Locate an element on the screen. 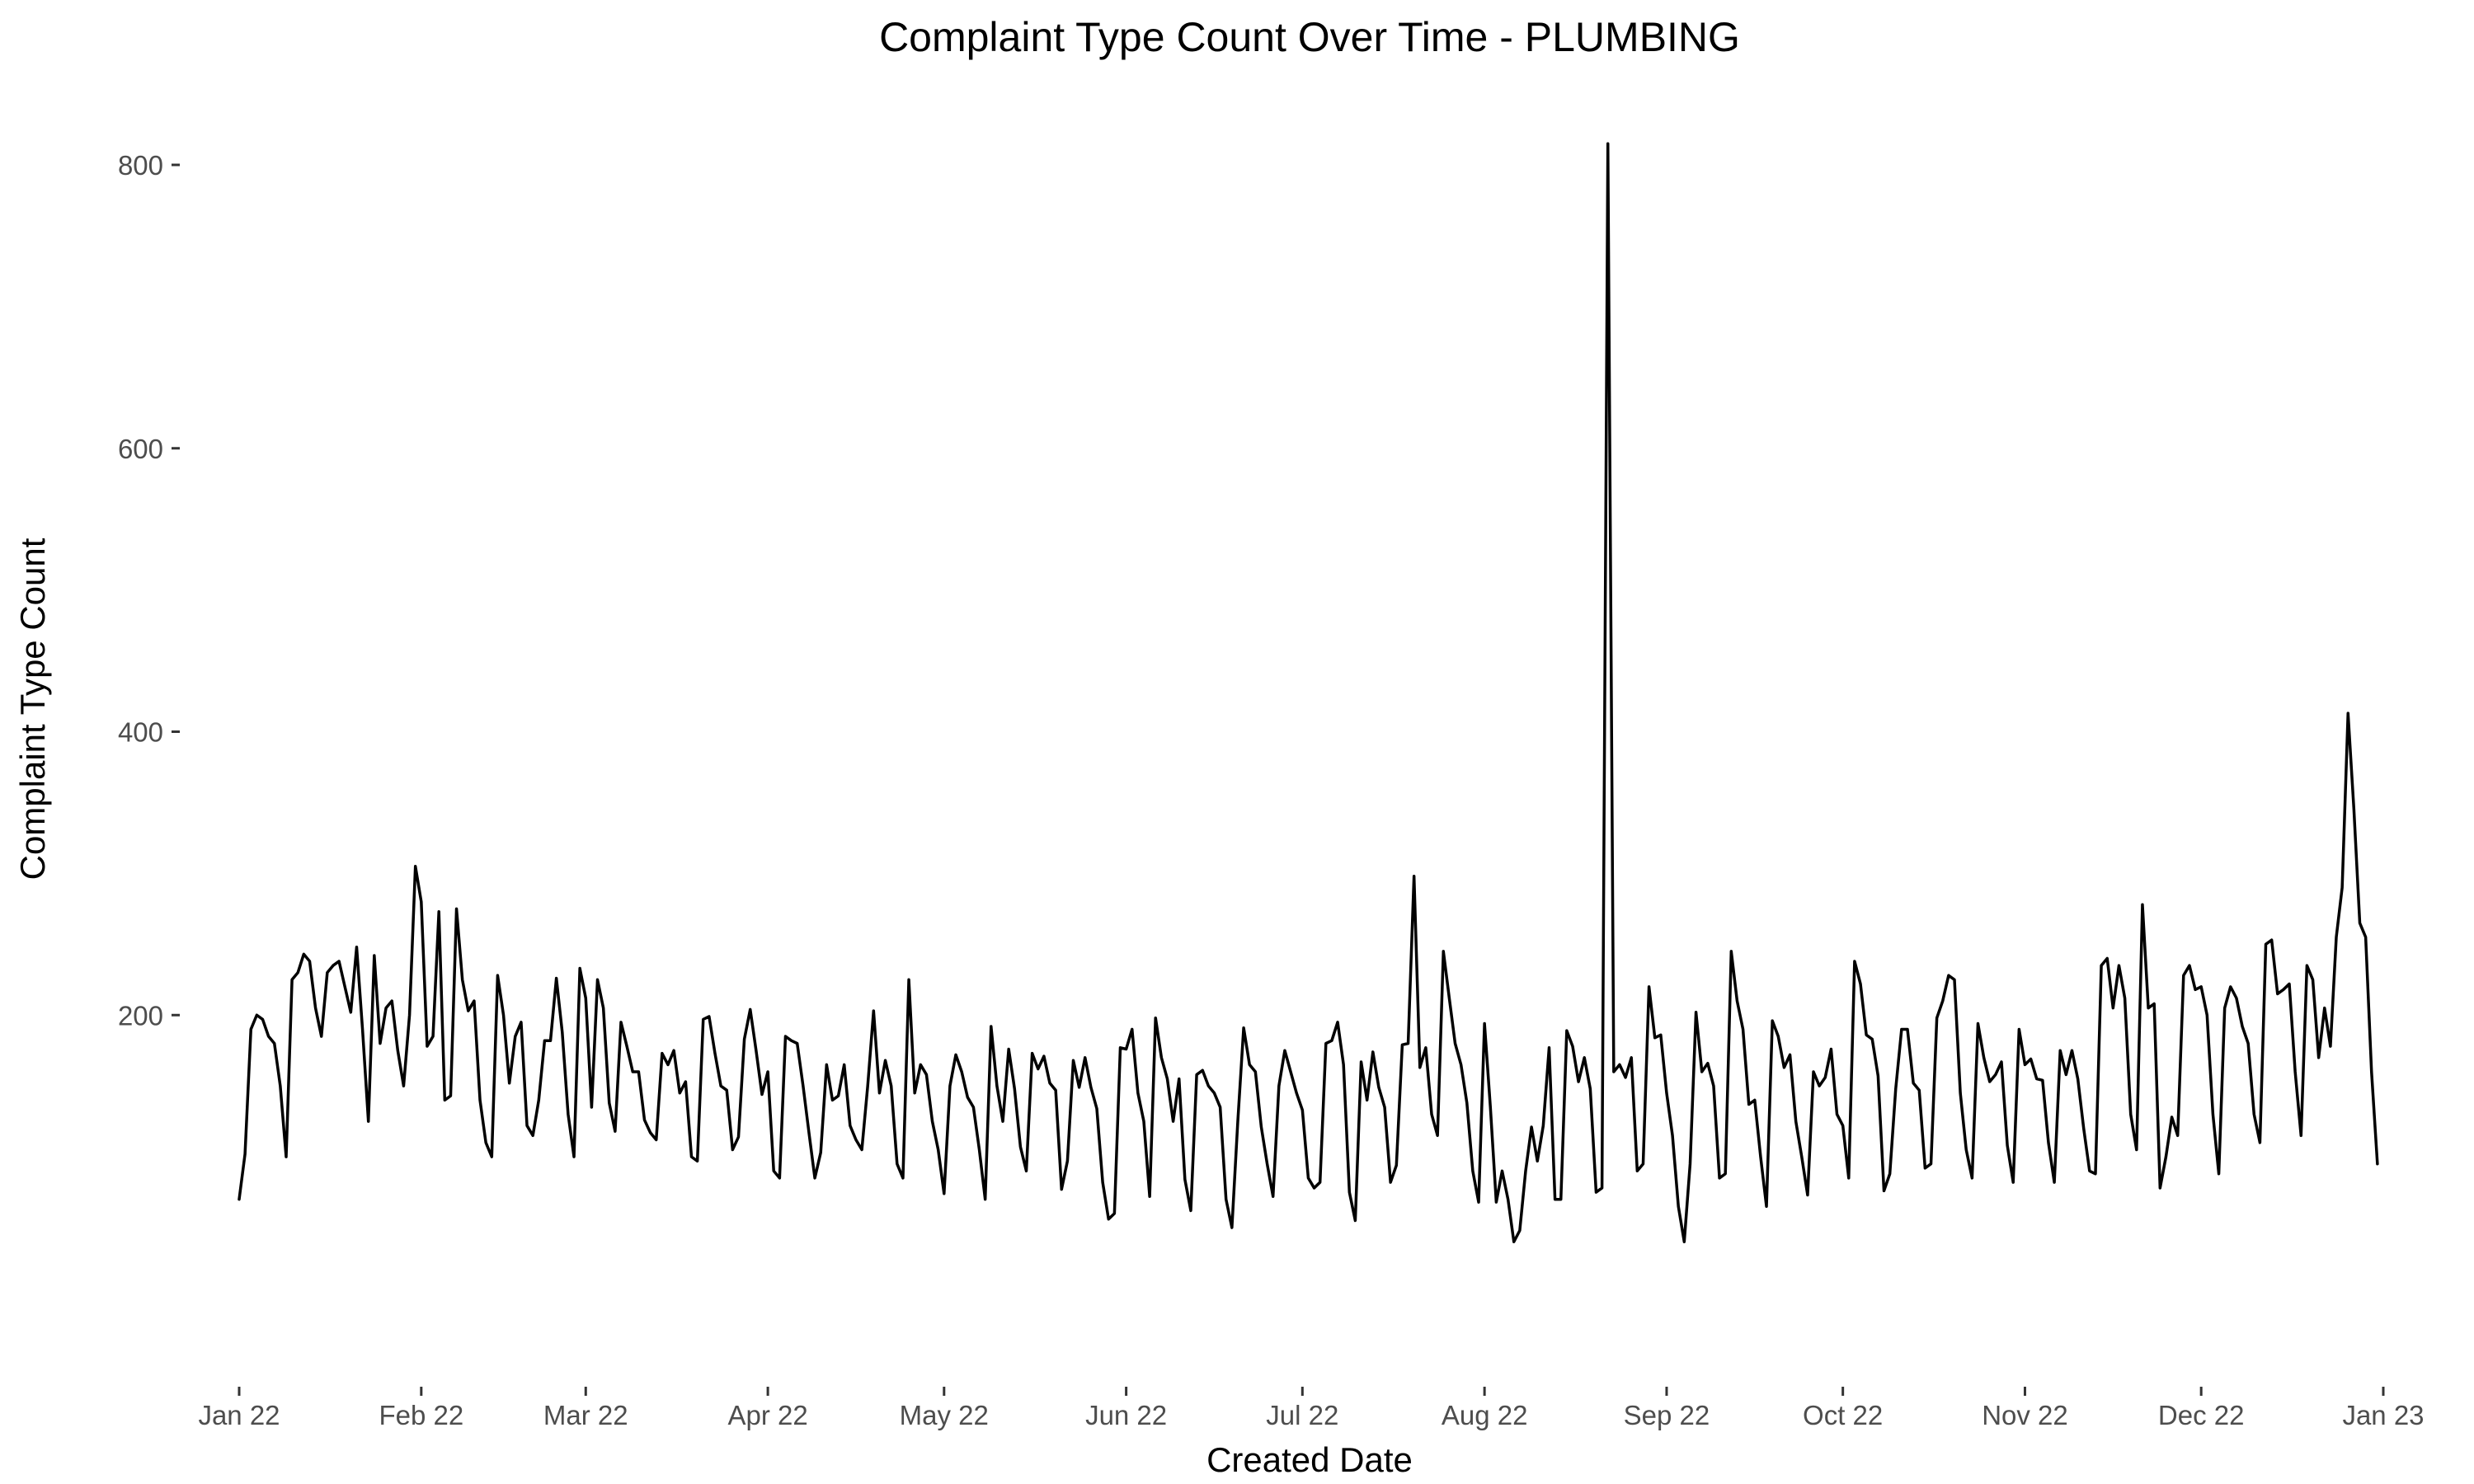 The width and height of the screenshot is (2474, 1484). y-tick-label: 200 is located at coordinates (140, 1015).